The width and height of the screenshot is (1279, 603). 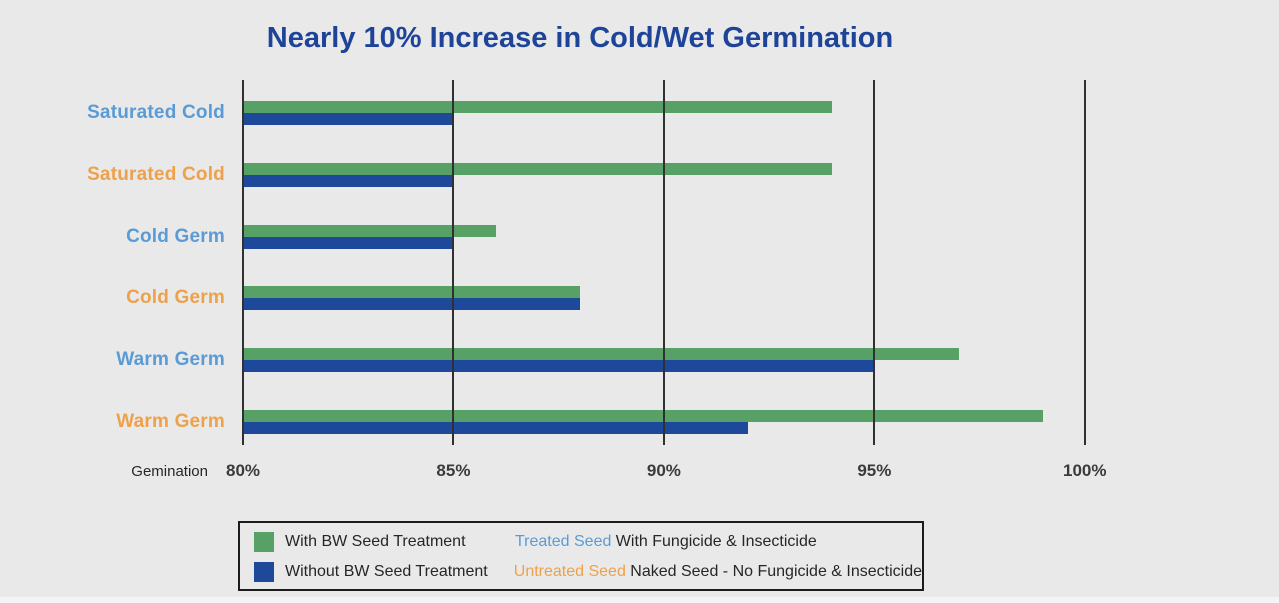 I want to click on legend-swatch-blue, so click(x=264, y=572).